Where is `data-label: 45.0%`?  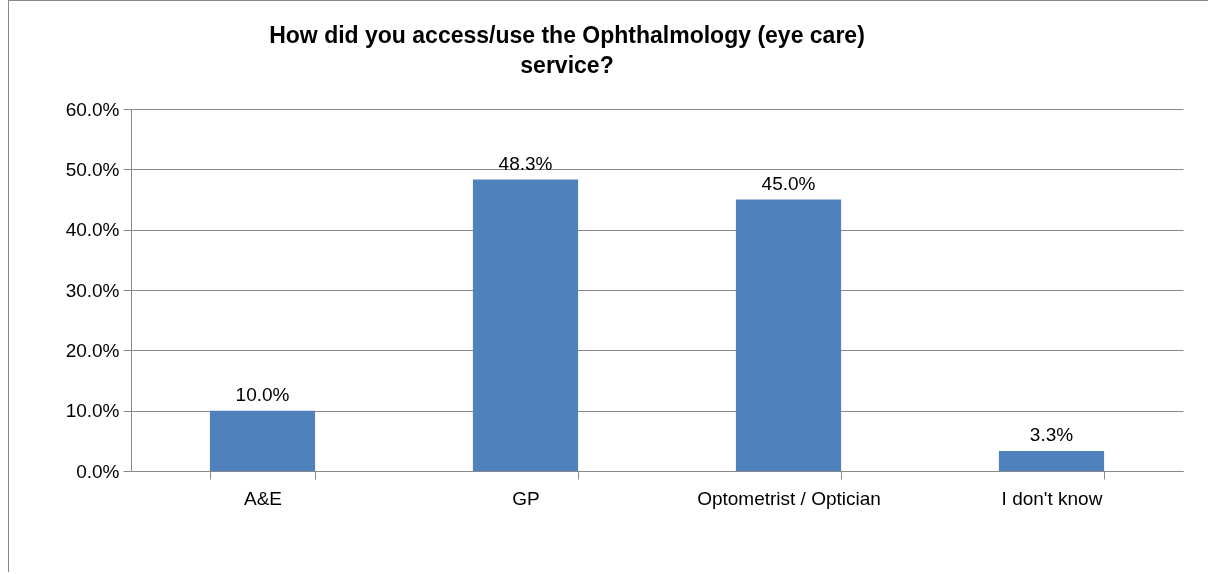 data-label: 45.0% is located at coordinates (788, 183).